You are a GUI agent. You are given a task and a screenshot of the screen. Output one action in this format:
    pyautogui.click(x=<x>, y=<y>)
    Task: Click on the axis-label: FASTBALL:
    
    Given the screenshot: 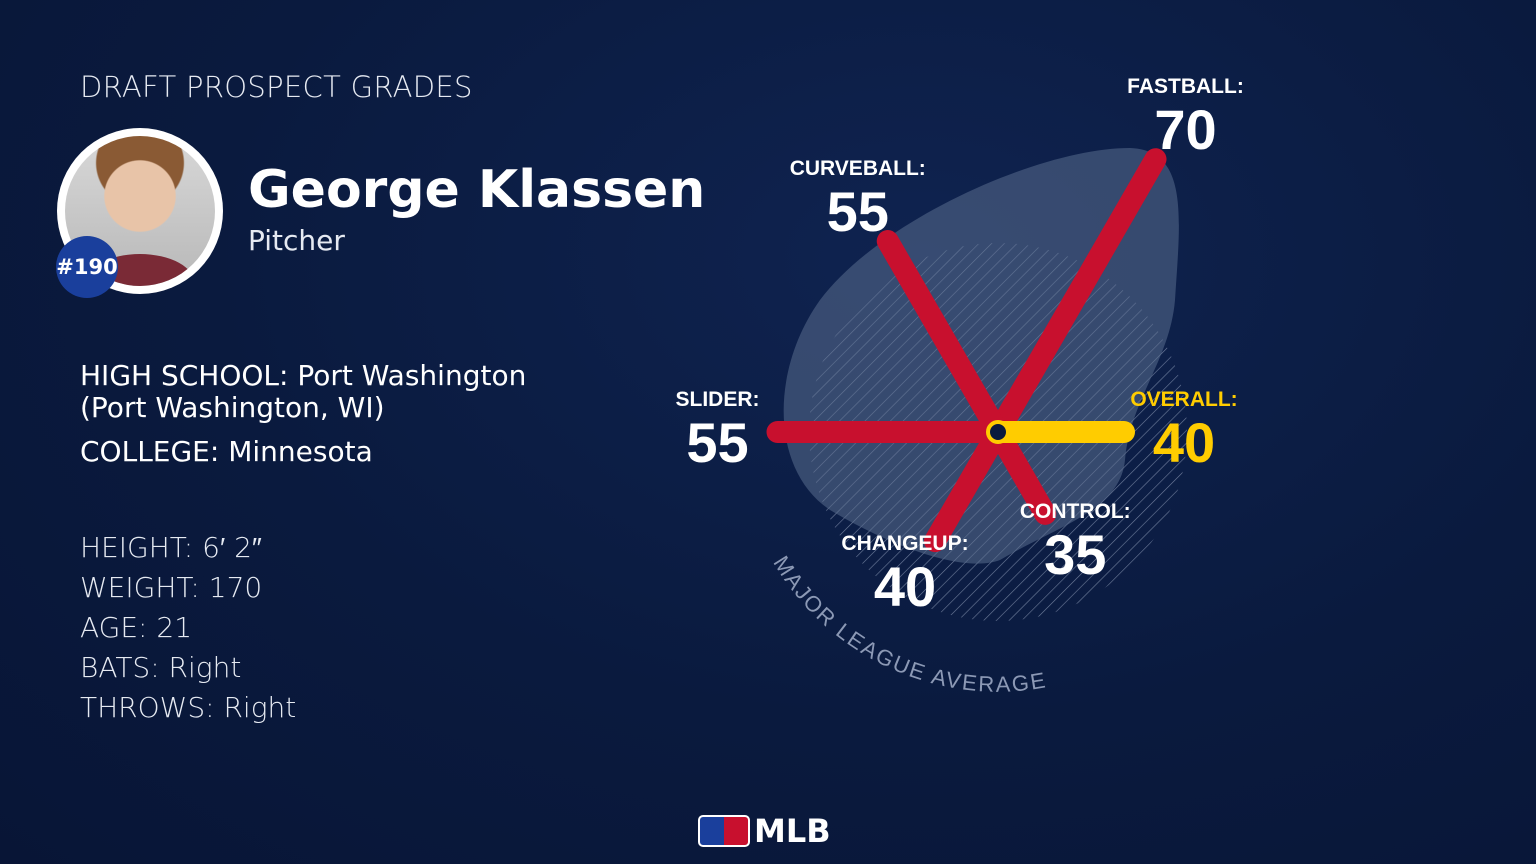 What is the action you would take?
    pyautogui.click(x=1185, y=86)
    